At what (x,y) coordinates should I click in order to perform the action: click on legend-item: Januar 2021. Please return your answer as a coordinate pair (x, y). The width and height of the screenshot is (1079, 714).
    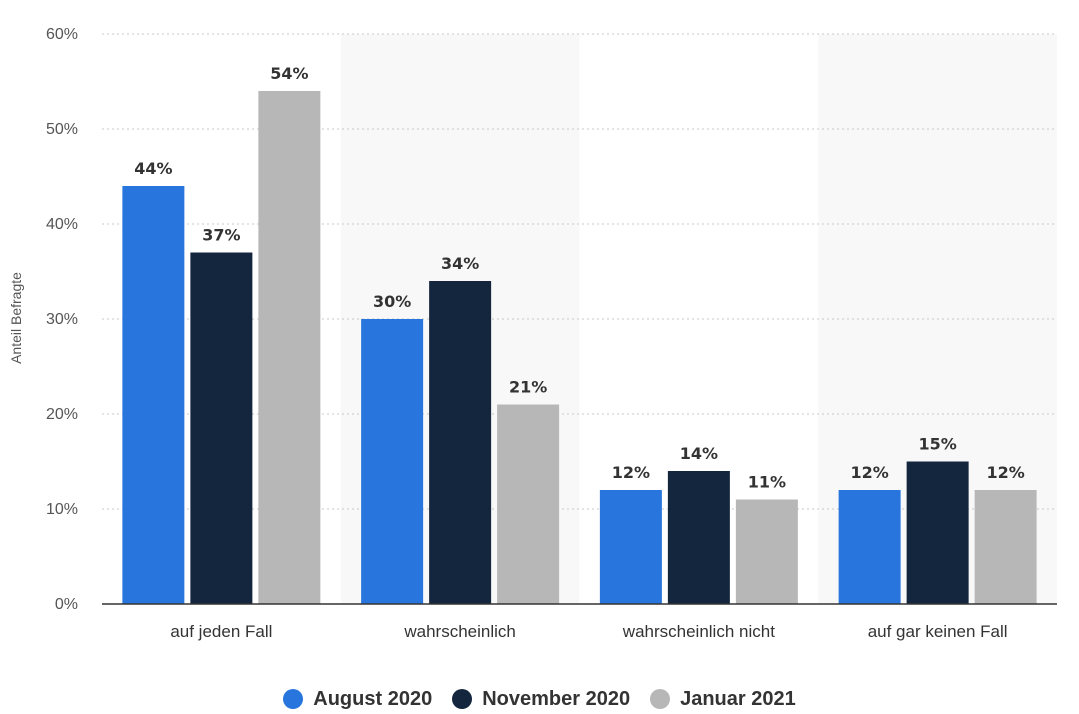
    Looking at the image, I should click on (723, 699).